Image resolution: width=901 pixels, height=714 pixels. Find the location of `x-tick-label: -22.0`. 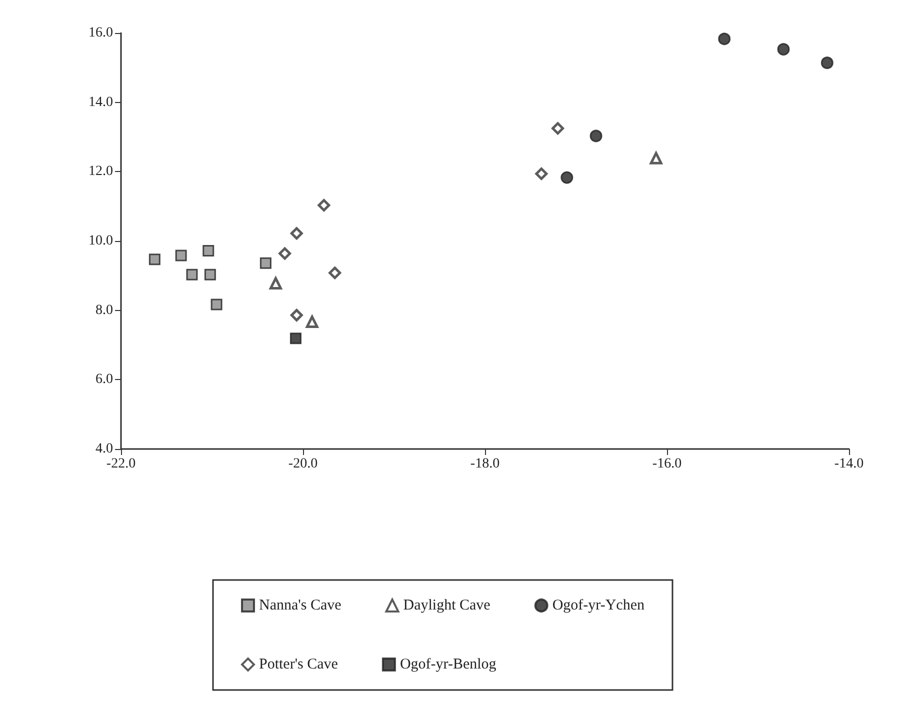

x-tick-label: -22.0 is located at coordinates (121, 464).